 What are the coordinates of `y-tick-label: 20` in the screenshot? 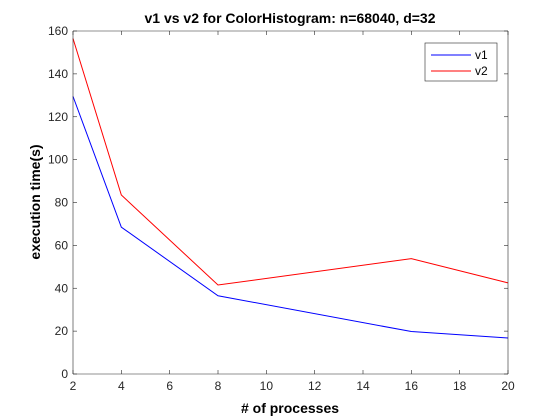 It's located at (62, 331).